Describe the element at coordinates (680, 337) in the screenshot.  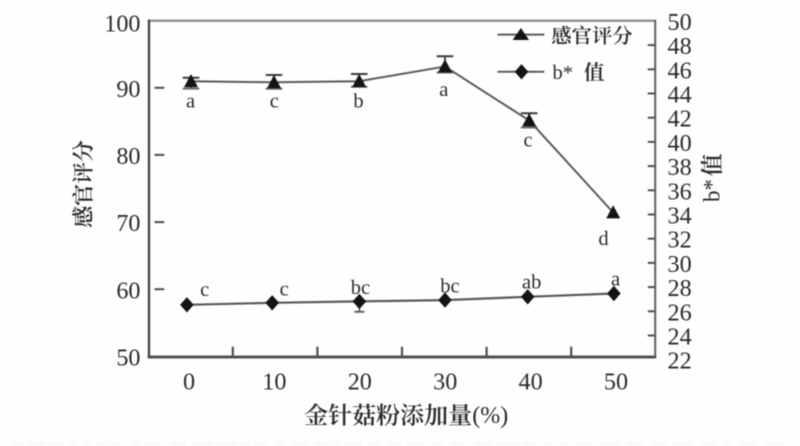
I see `svg-text: 24` at that location.